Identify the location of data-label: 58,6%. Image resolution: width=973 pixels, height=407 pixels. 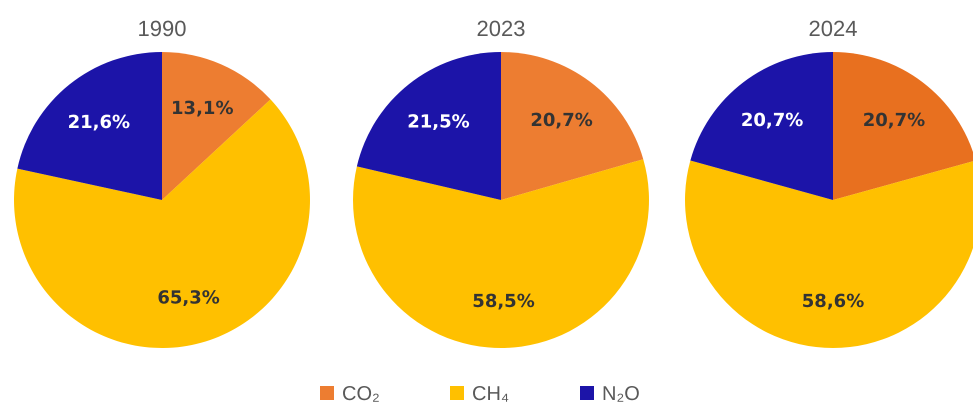
(833, 301).